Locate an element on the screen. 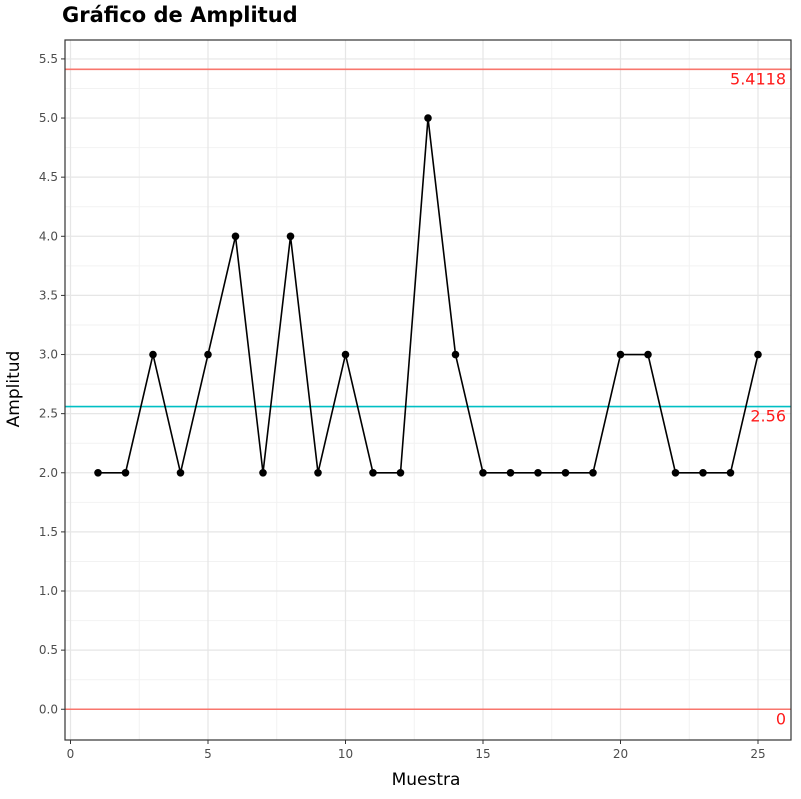 Image resolution: width=801 pixels, height=799 pixels. x-tick-label: 0 is located at coordinates (71, 754).